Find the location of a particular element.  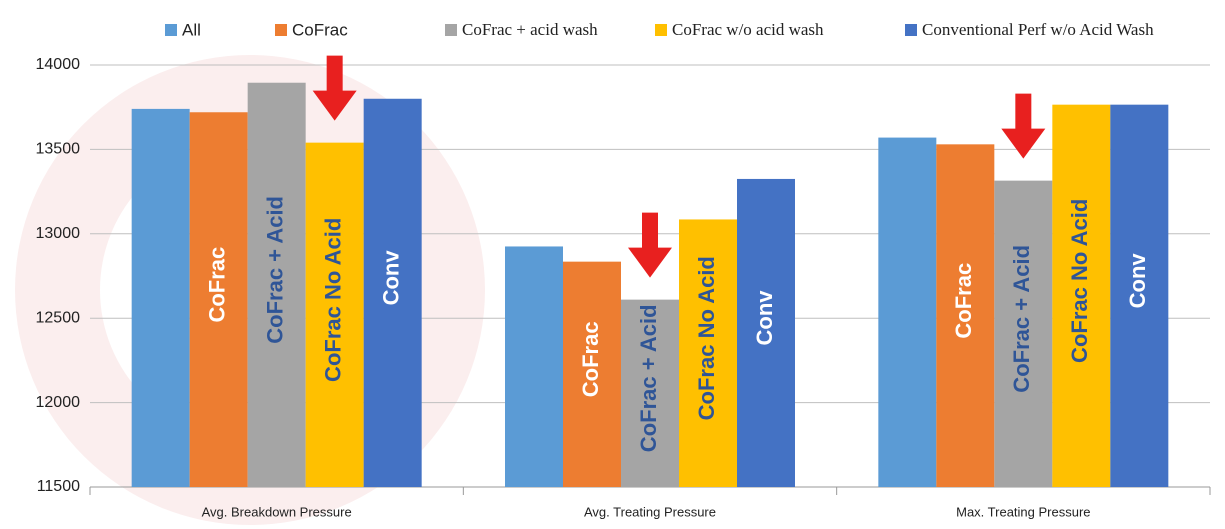

y-tick-label: 13000 is located at coordinates (58, 233).